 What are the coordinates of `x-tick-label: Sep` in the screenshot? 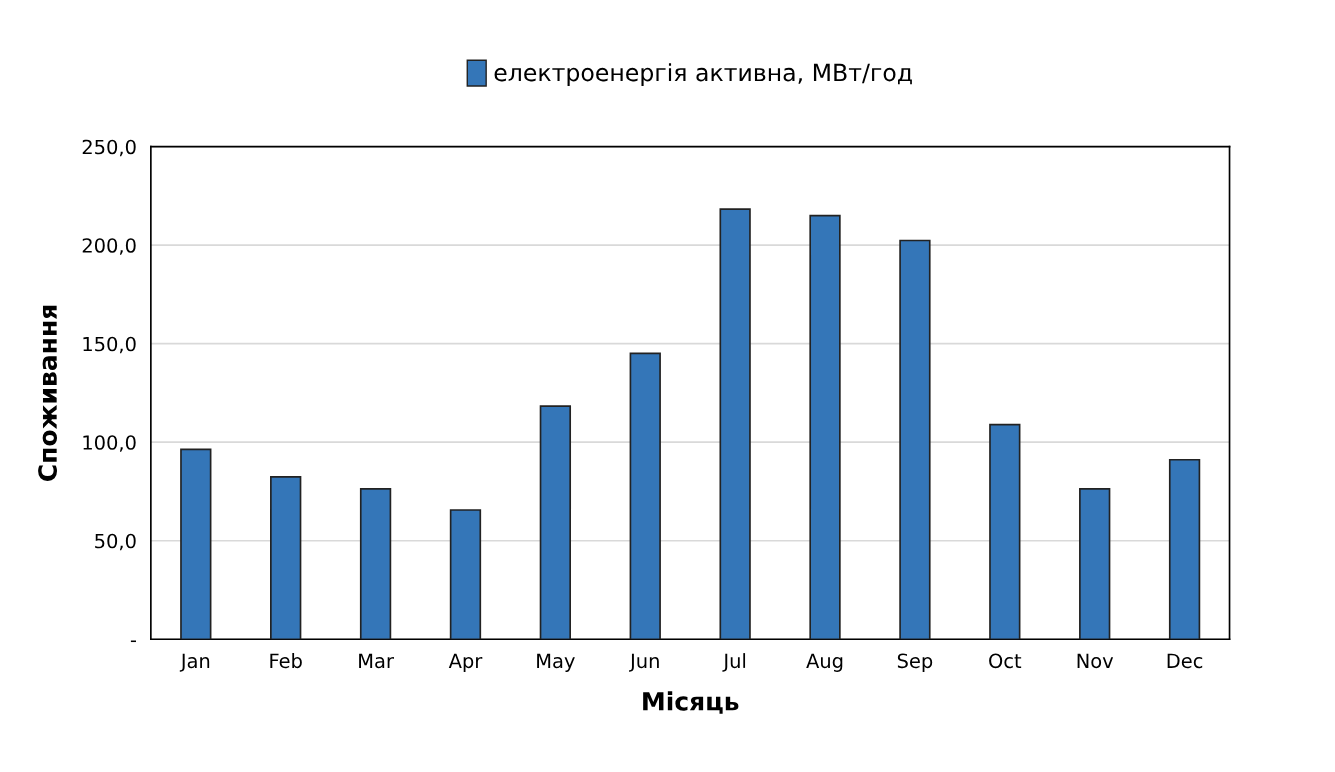 It's located at (915, 662).